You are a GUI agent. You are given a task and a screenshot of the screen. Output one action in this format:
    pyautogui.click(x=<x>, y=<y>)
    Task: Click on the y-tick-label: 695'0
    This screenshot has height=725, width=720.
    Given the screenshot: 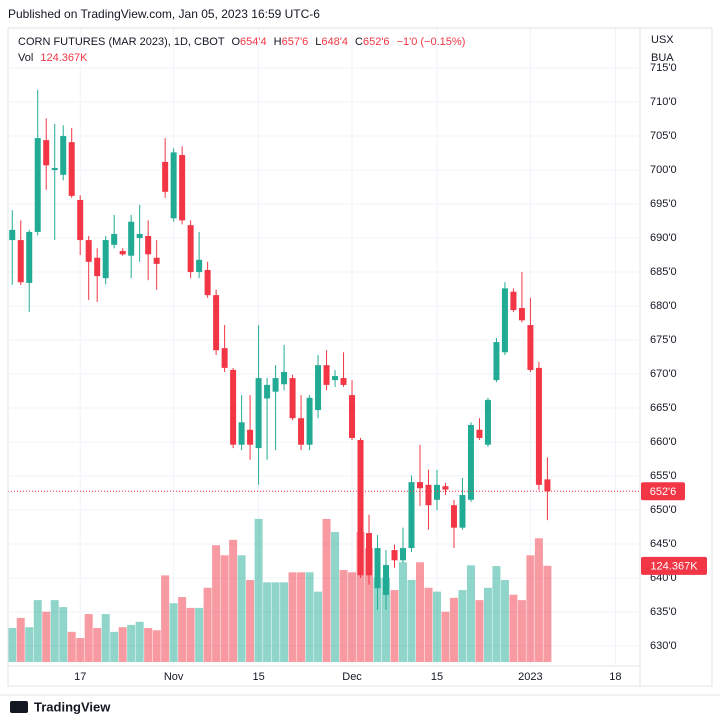 What is the action you would take?
    pyautogui.click(x=663, y=204)
    